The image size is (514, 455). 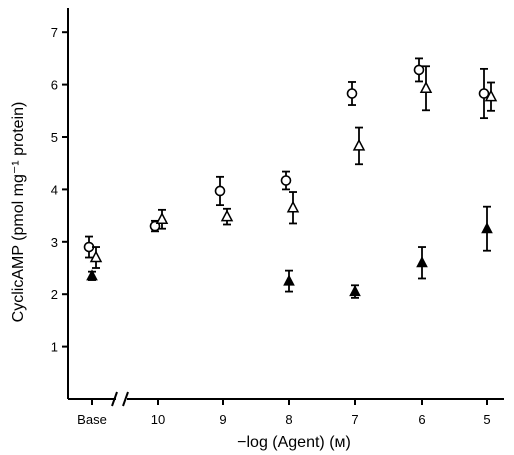 What do you see at coordinates (54, 294) in the screenshot?
I see `y-tick-label: 2` at bounding box center [54, 294].